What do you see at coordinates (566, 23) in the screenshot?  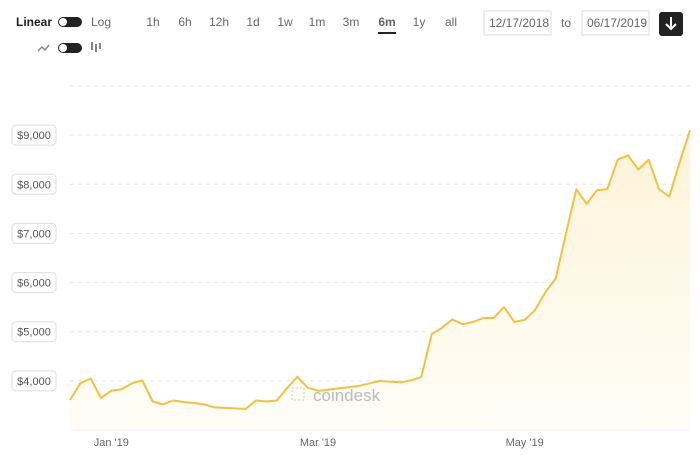 I see `date-to-word: to` at bounding box center [566, 23].